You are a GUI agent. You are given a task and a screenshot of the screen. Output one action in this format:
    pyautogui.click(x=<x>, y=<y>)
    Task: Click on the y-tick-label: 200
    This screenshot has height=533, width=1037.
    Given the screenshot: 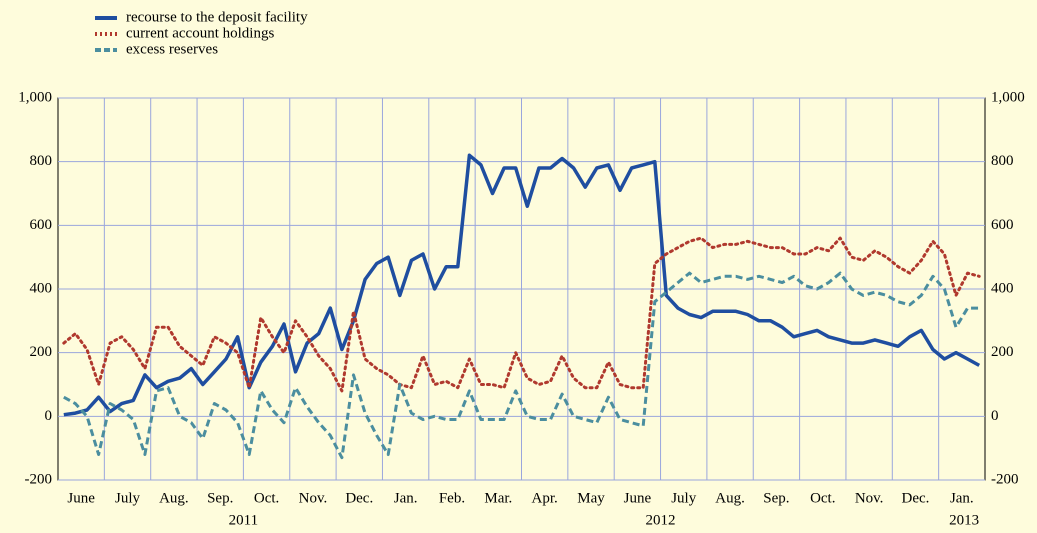 What is the action you would take?
    pyautogui.click(x=41, y=352)
    